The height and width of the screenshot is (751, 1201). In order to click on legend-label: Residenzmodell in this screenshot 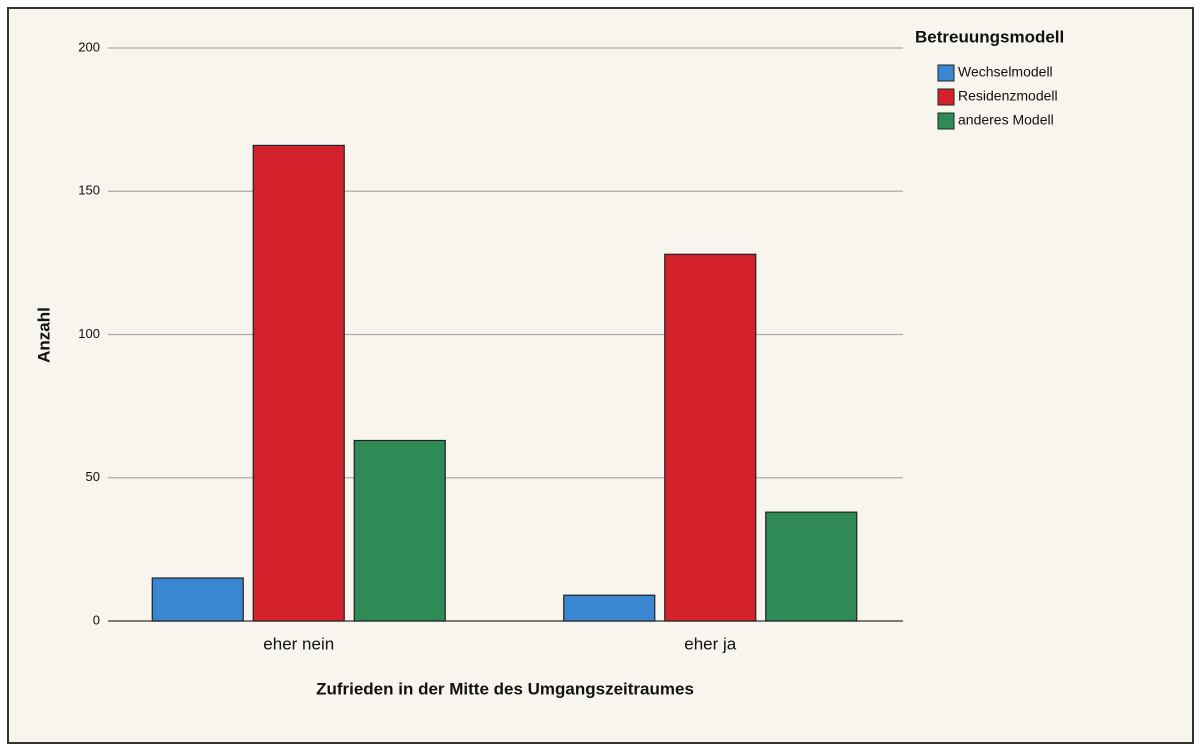, I will do `click(1008, 96)`.